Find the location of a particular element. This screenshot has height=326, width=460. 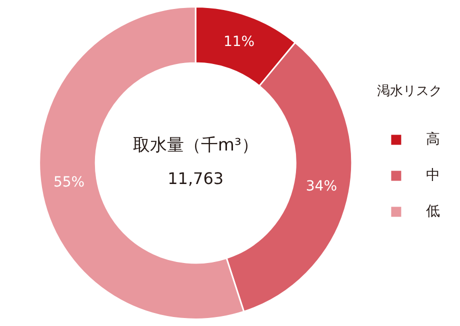

legend-label: 低 is located at coordinates (424, 211).